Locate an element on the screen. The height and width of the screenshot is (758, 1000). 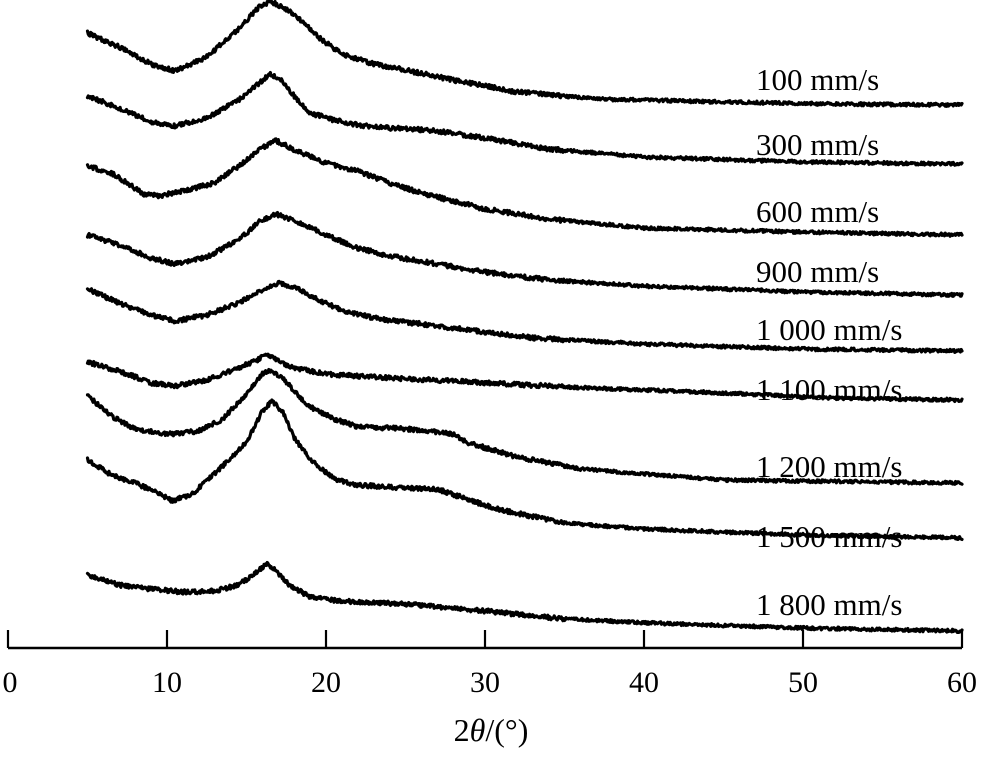
series-label-1: 100 mm/s is located at coordinates (817, 79).